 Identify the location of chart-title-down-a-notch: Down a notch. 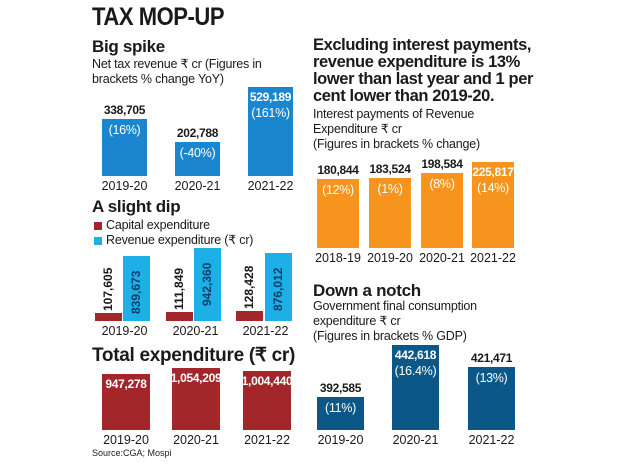
(367, 290).